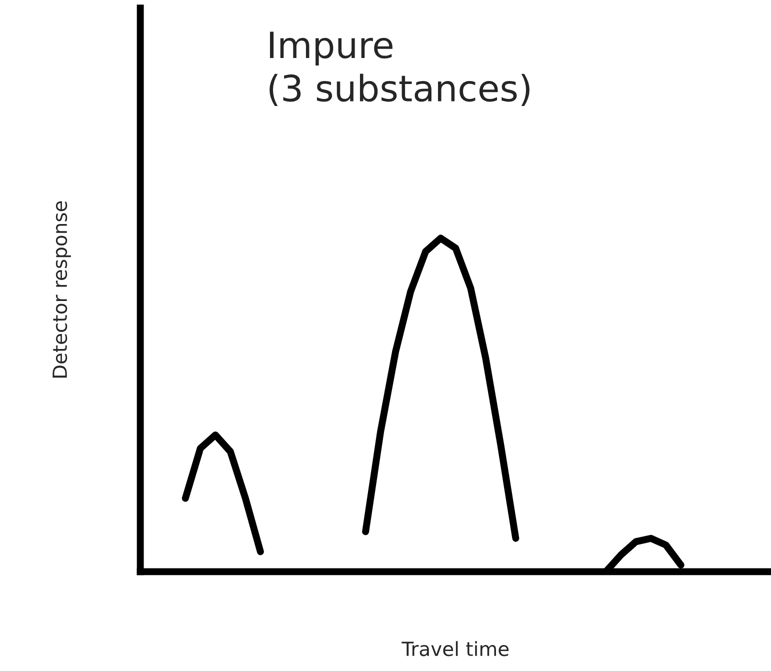 The width and height of the screenshot is (771, 671). Describe the element at coordinates (400, 69) in the screenshot. I see `text: Impure (3 substances)` at that location.